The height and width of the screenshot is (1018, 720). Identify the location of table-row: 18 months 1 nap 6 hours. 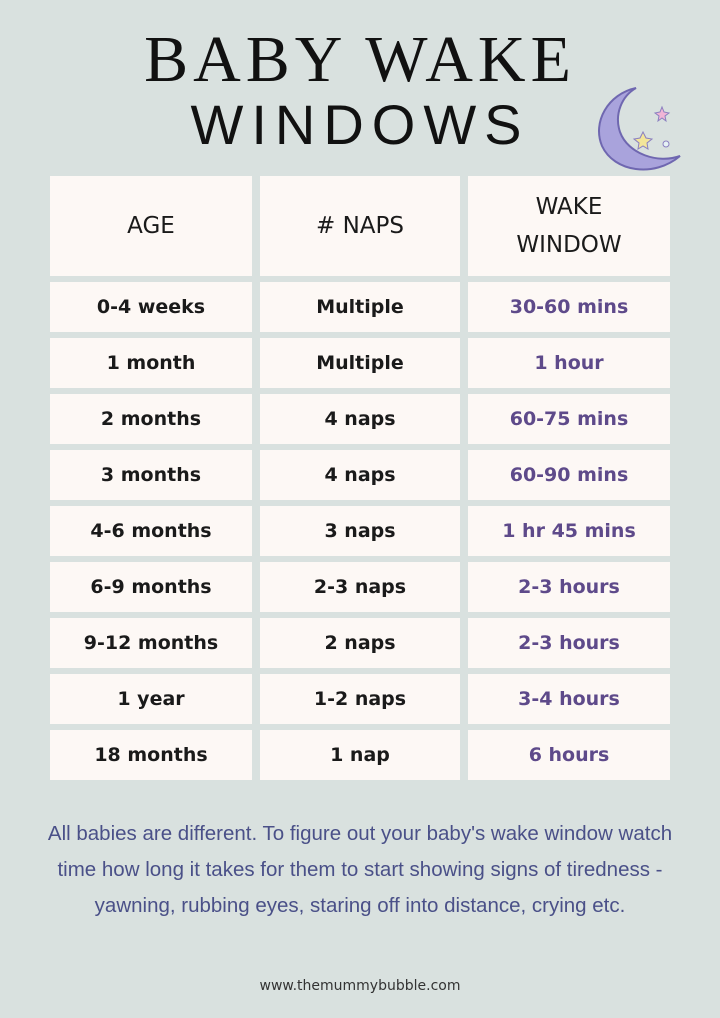
(360, 755).